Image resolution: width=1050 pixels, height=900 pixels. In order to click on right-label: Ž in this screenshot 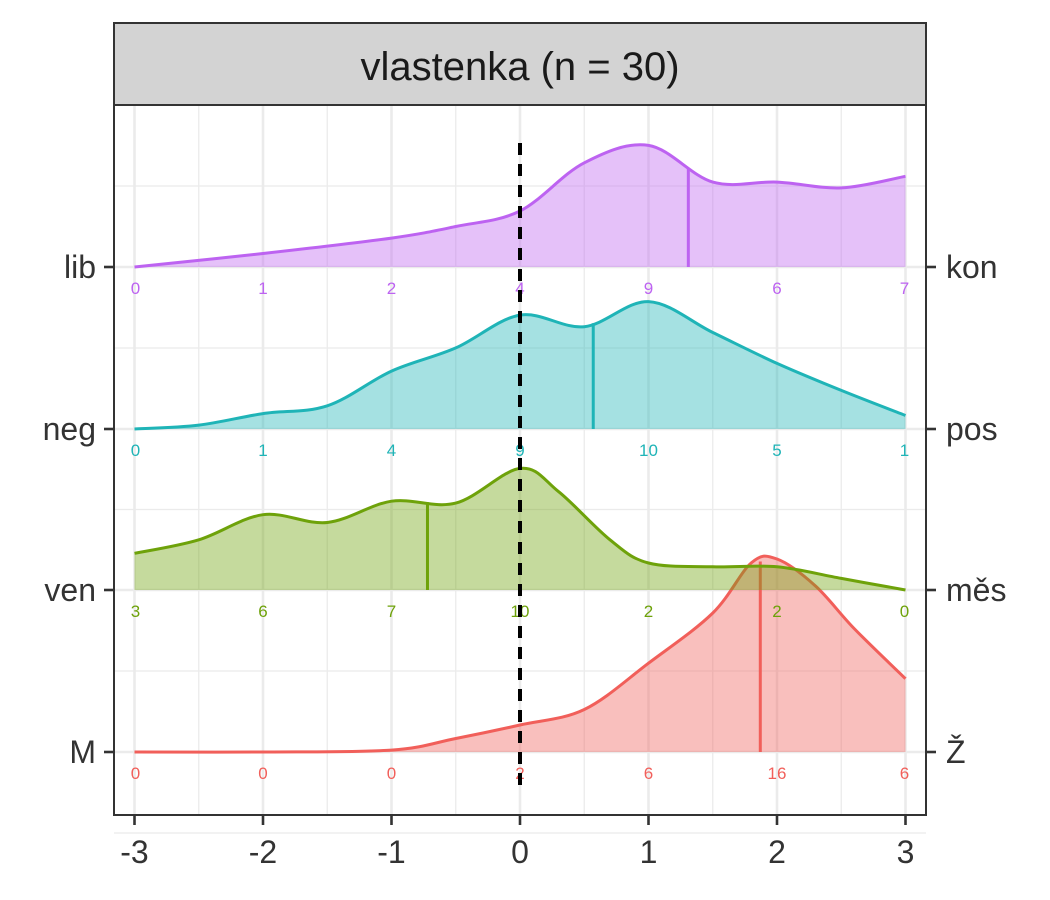, I will do `click(956, 752)`.